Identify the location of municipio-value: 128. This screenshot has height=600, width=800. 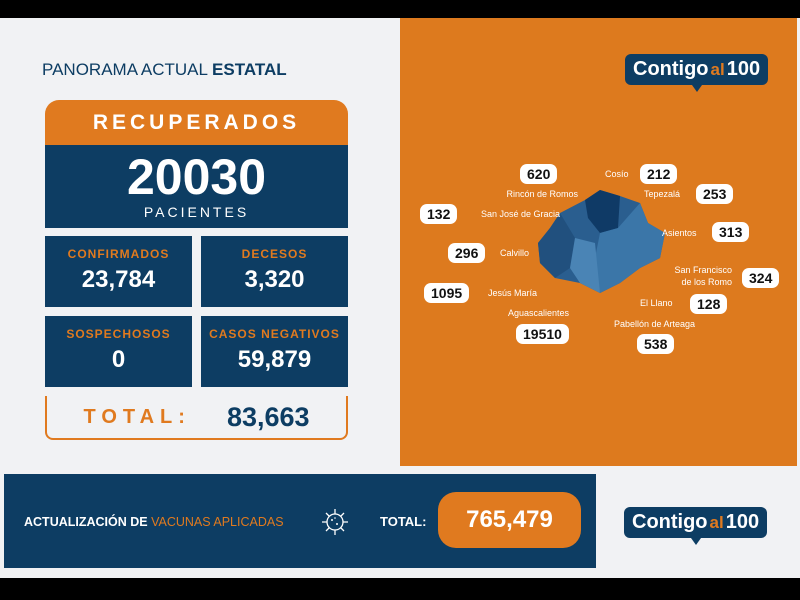
(709, 304).